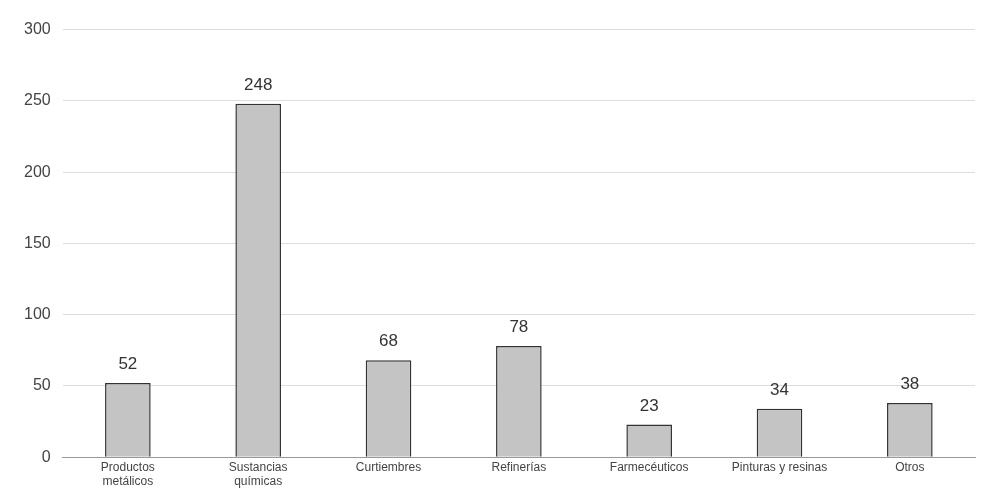 This screenshot has height=500, width=1003. Describe the element at coordinates (258, 84) in the screenshot. I see `data-label: 248` at that location.